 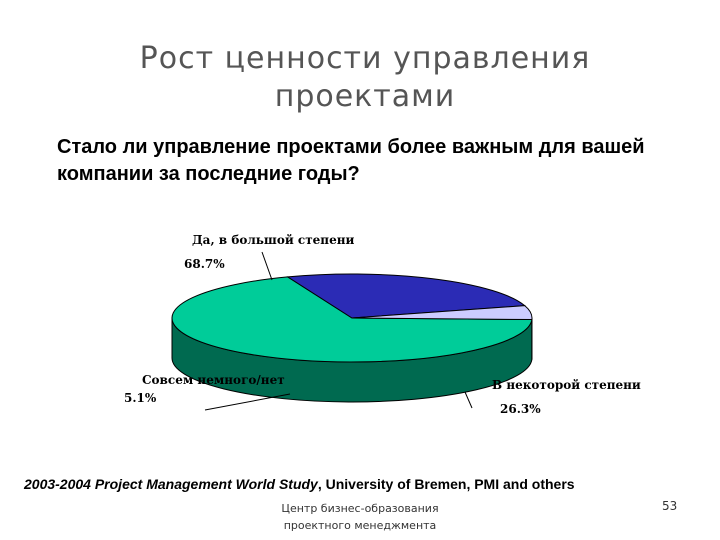 What do you see at coordinates (213, 380) in the screenshot?
I see `slice-label-nemnogo: Совсем немного/нет` at bounding box center [213, 380].